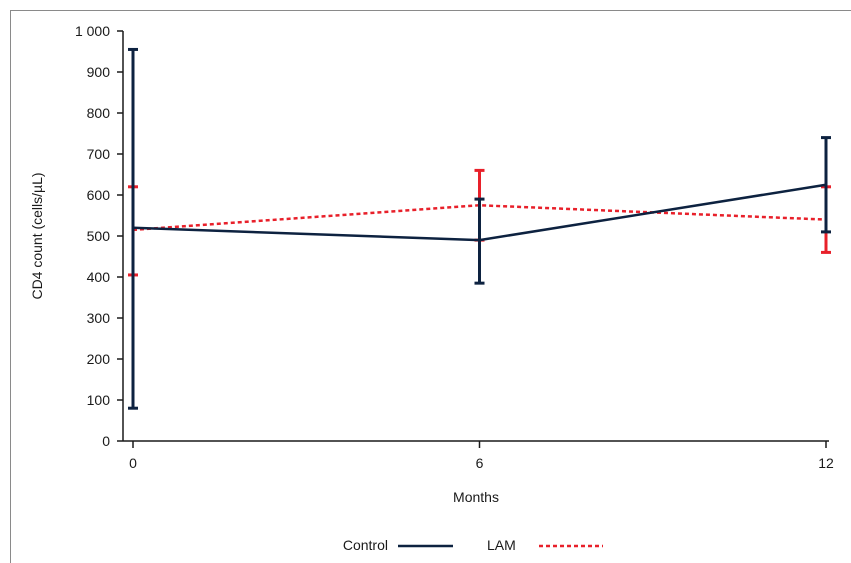 Image resolution: width=851 pixels, height=563 pixels. What do you see at coordinates (99, 113) in the screenshot?
I see `y-tick-label: 800` at bounding box center [99, 113].